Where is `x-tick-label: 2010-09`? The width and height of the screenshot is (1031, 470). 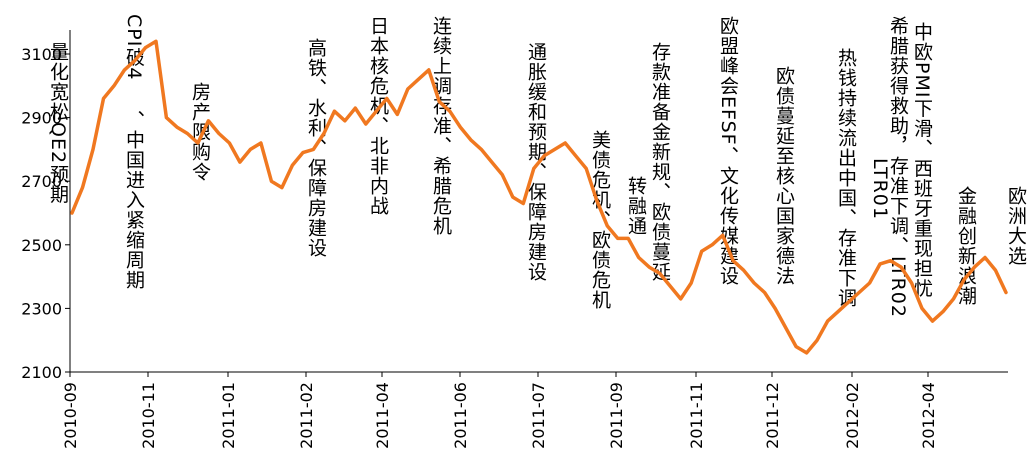 x-tick-label: 2010-09 is located at coordinates (70, 415).